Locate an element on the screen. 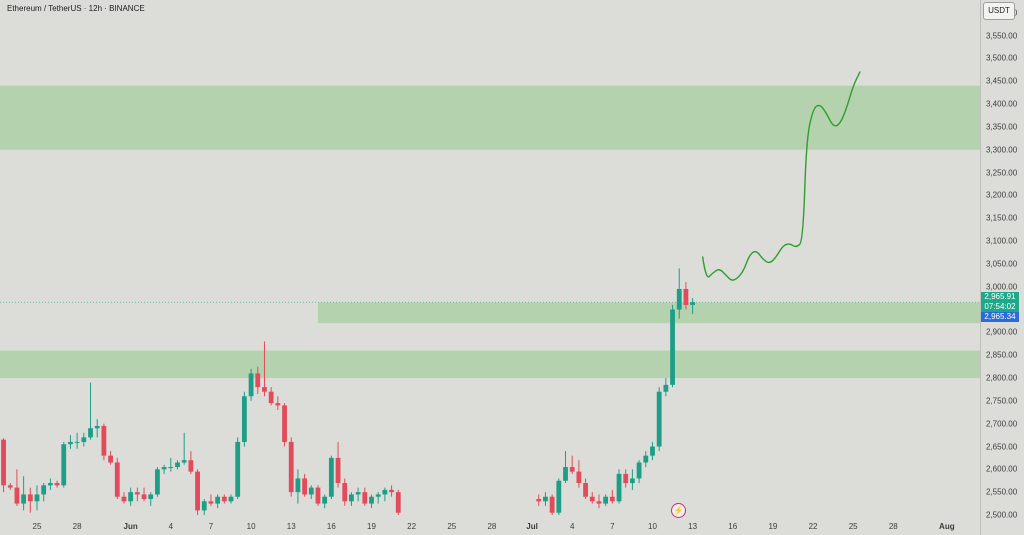 This screenshot has height=535, width=1024. price-tick-label: 2,550.00 is located at coordinates (1002, 492).